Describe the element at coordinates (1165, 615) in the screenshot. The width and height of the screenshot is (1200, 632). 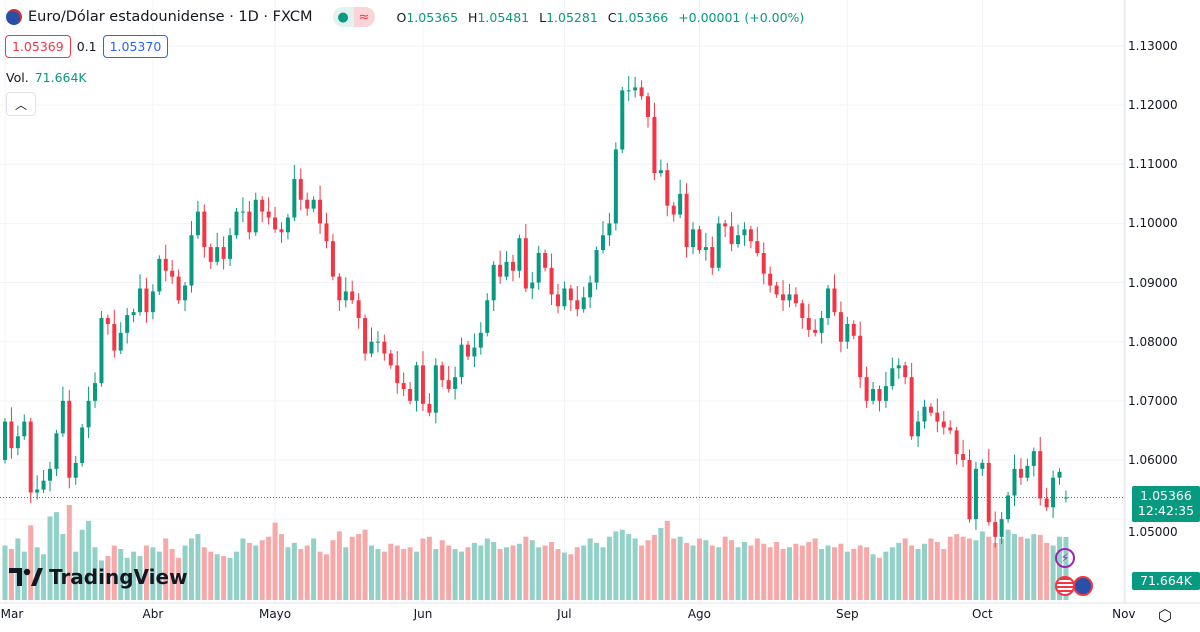
I see `settings-hexagon-icon: ⬡` at that location.